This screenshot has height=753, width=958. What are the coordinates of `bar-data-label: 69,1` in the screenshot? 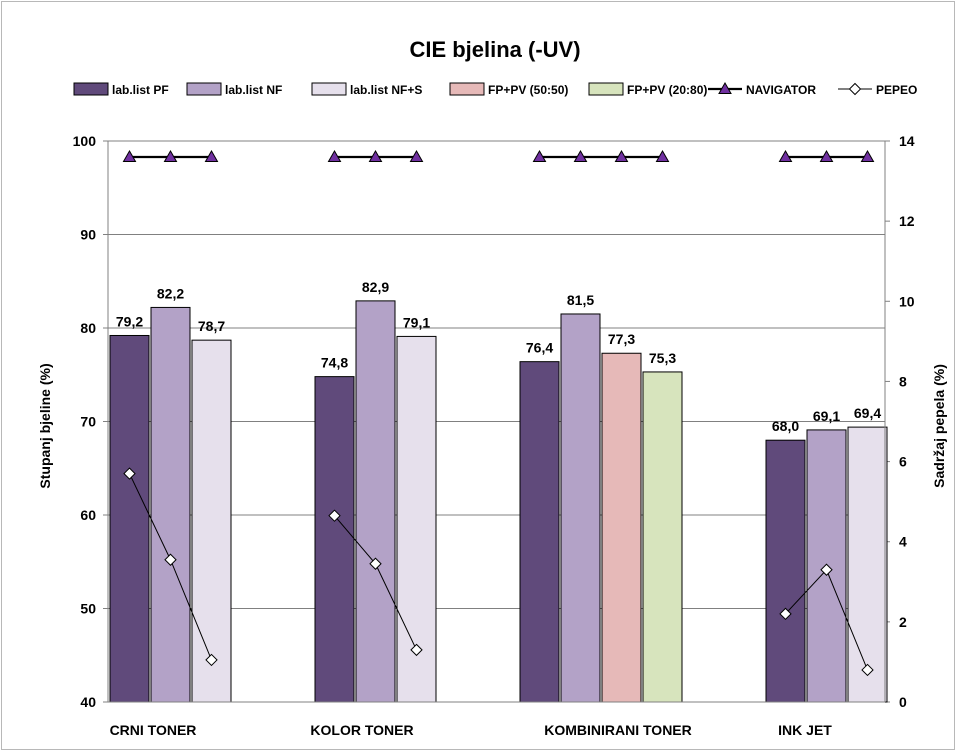 It's located at (826, 416).